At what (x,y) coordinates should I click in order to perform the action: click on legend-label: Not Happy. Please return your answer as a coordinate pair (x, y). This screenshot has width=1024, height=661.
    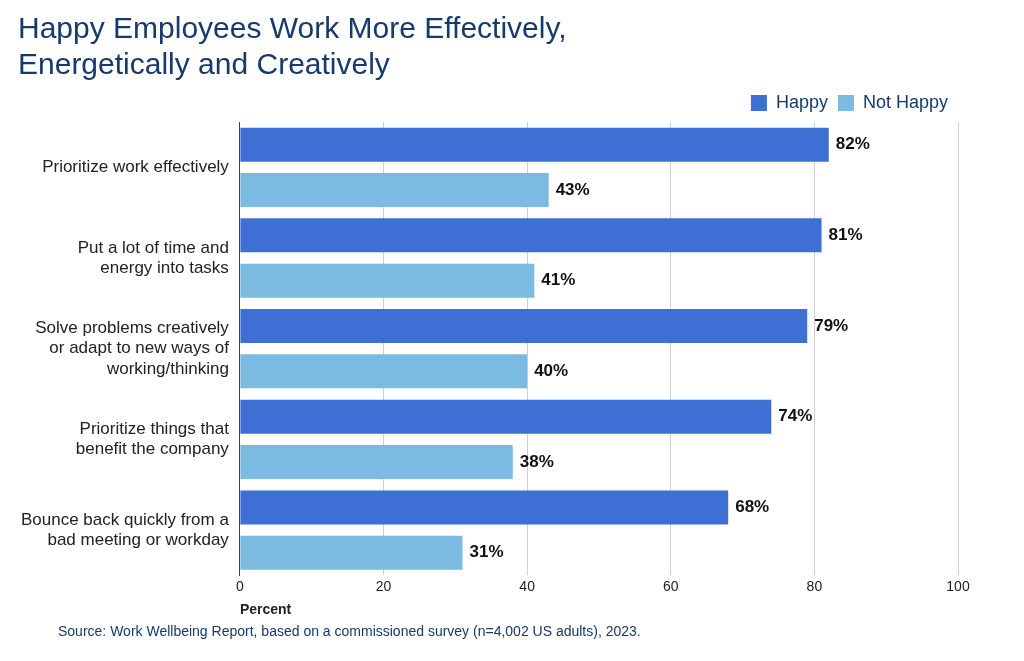
    Looking at the image, I should click on (905, 101).